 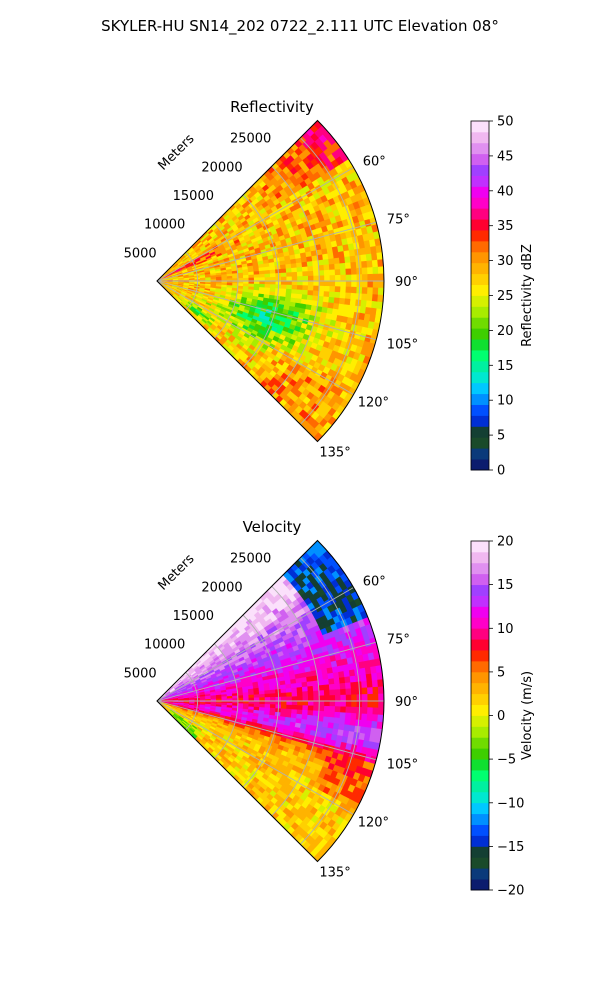 I want to click on colorbar-tick-label: 10, so click(x=505, y=629).